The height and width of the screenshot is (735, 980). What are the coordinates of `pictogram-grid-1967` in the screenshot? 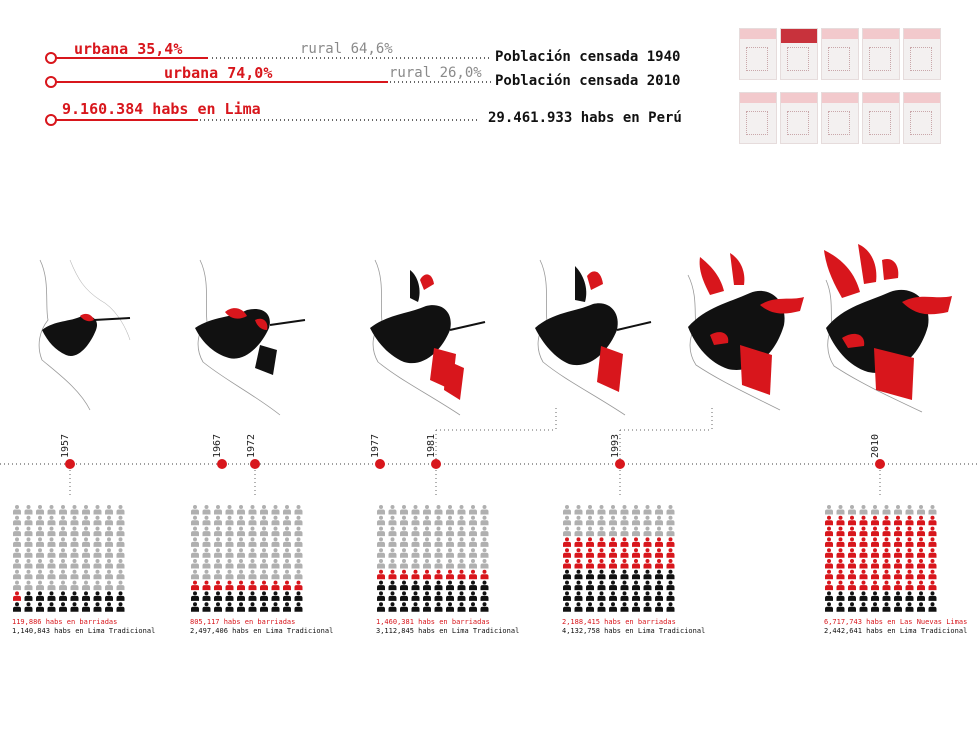 It's located at (247, 558).